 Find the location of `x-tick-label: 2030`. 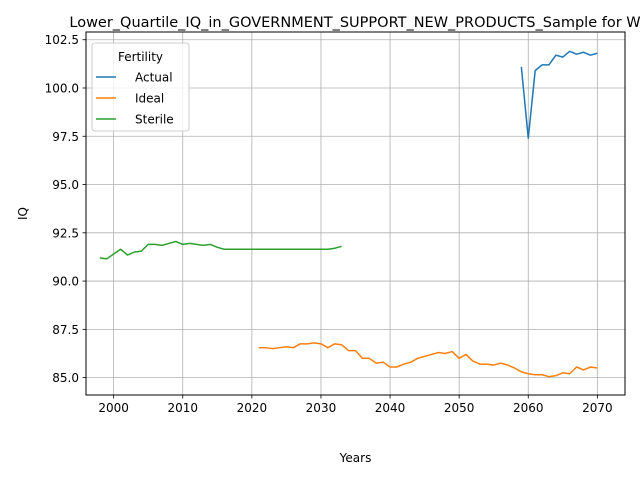

x-tick-label: 2030 is located at coordinates (321, 408).